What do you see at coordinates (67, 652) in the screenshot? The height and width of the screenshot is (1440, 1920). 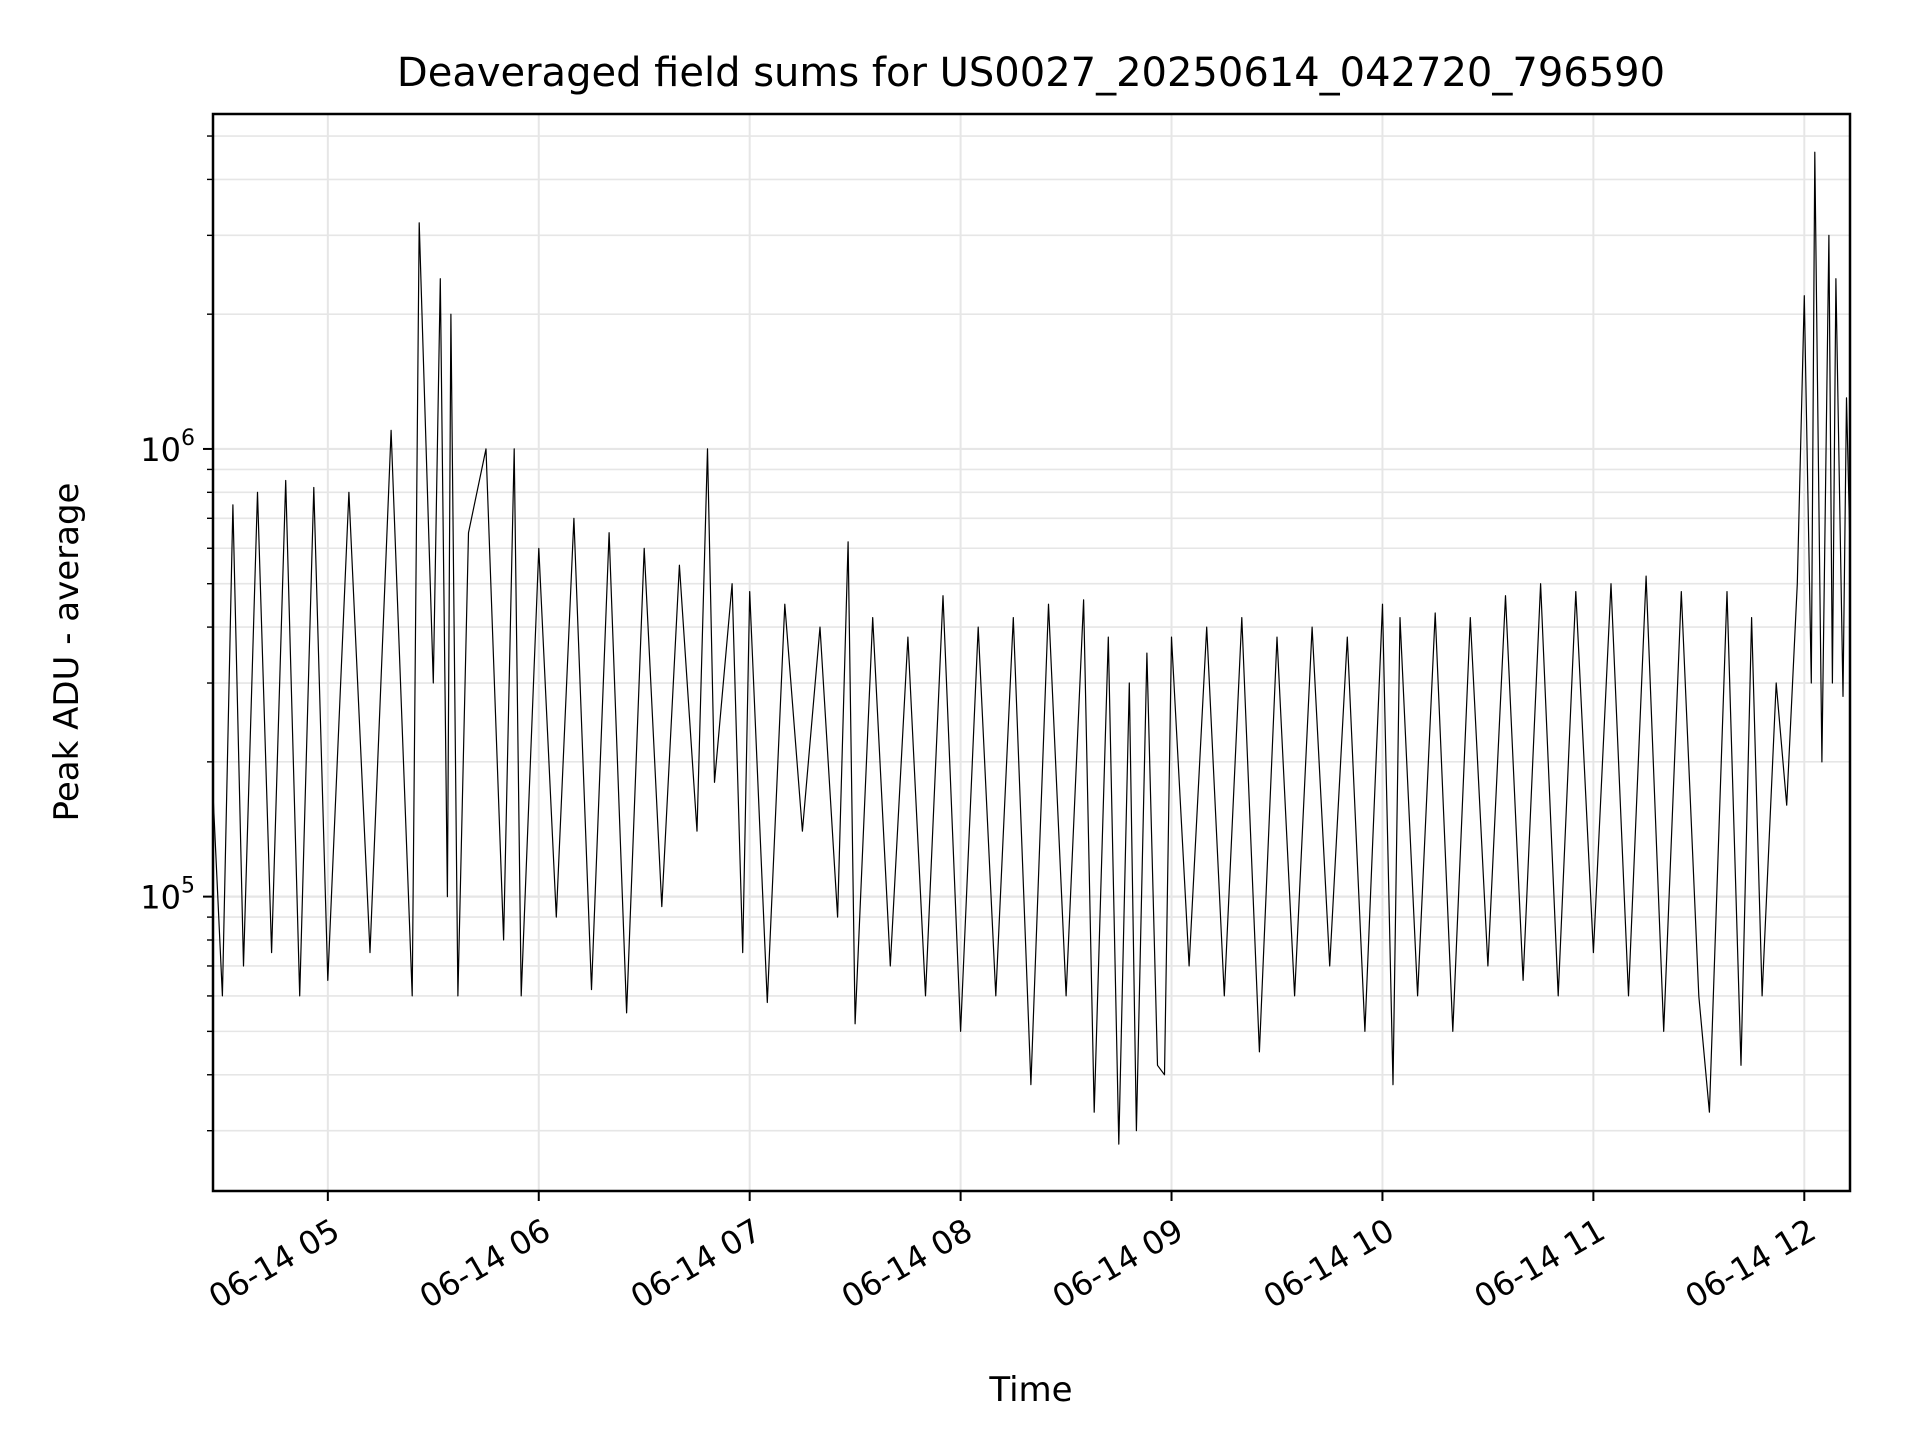 I see `y-axis-label: Peak ADU - average` at bounding box center [67, 652].